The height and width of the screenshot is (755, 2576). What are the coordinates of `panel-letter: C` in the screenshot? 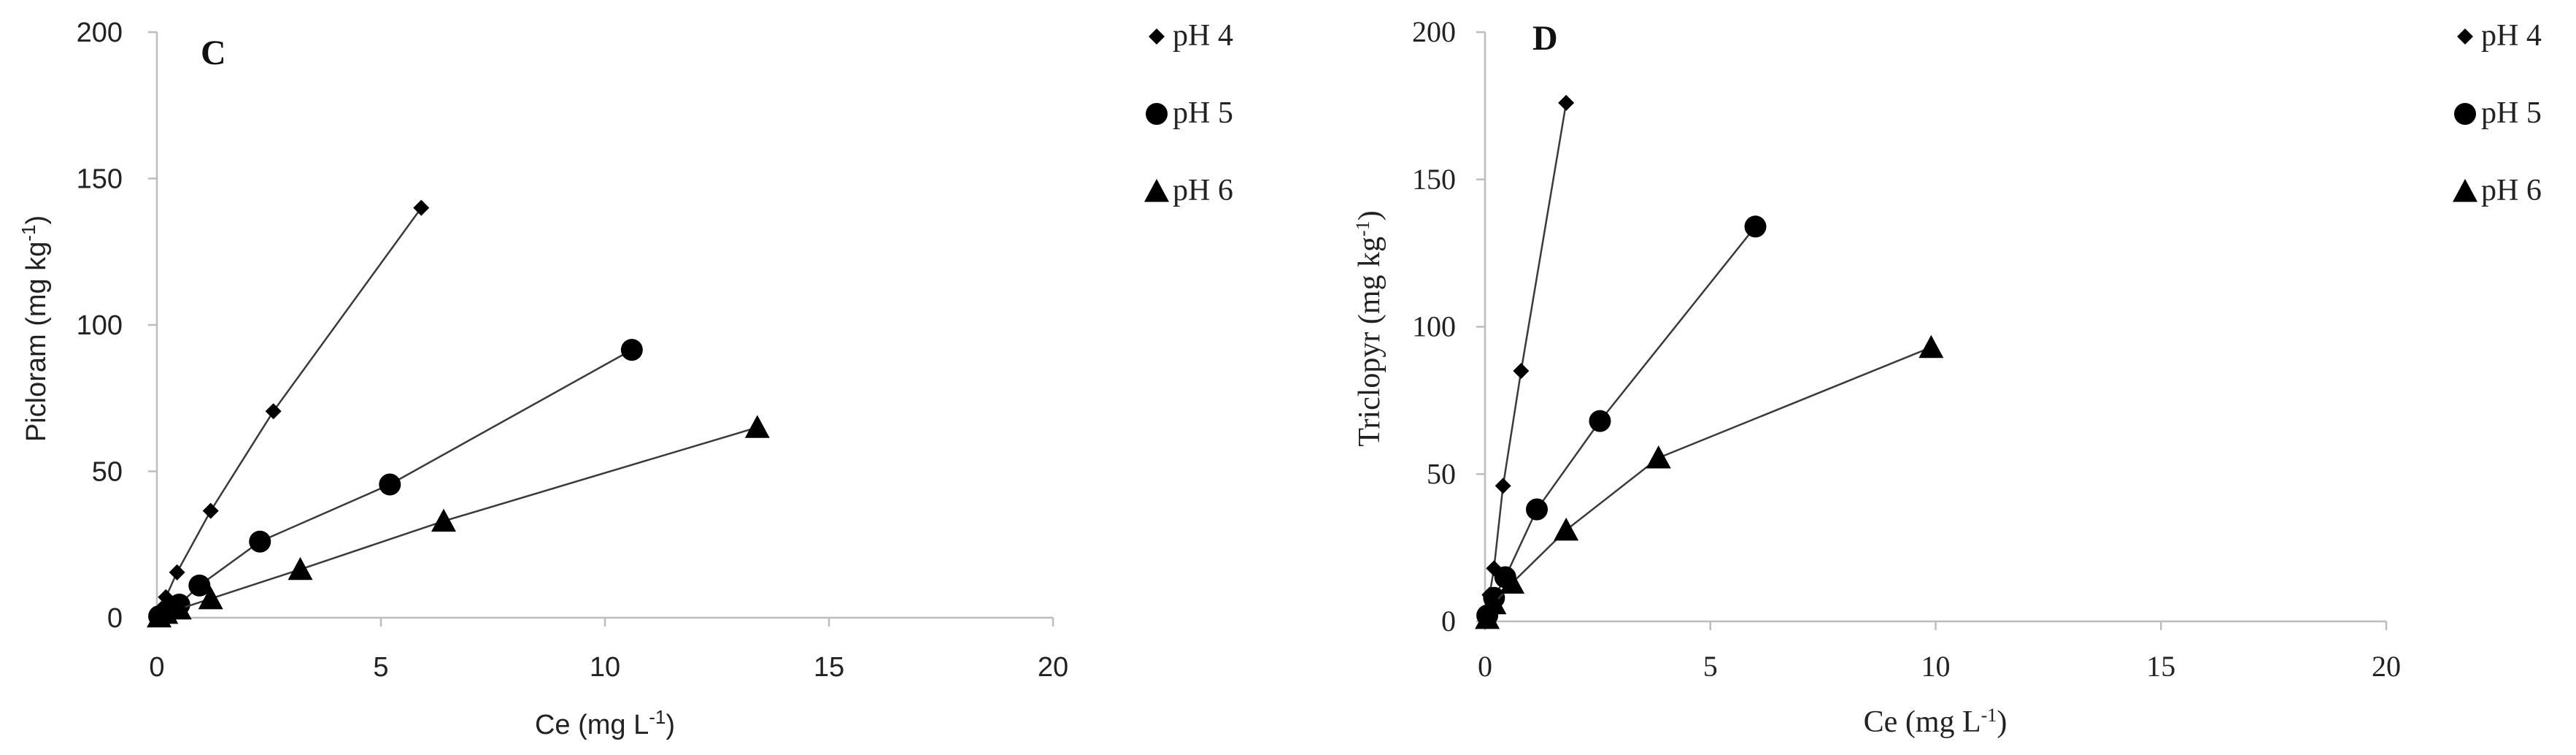 It's located at (213, 53).